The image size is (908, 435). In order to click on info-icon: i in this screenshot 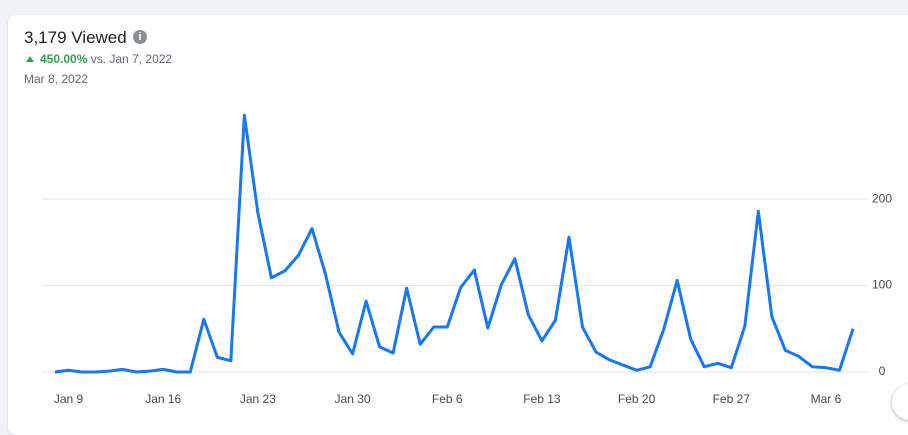, I will do `click(140, 37)`.